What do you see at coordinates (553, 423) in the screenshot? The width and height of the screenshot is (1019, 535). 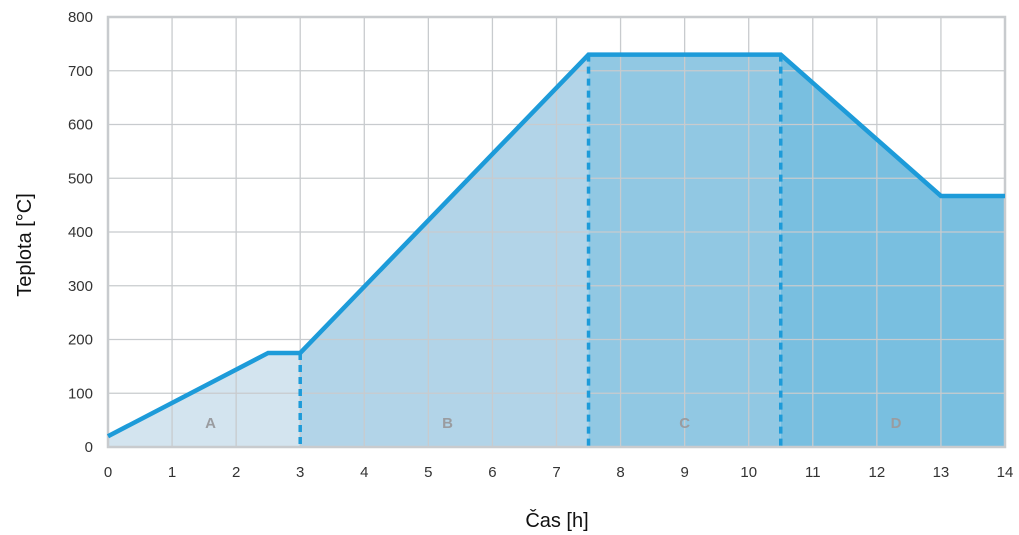 I see `phase-labels: A B C D` at bounding box center [553, 423].